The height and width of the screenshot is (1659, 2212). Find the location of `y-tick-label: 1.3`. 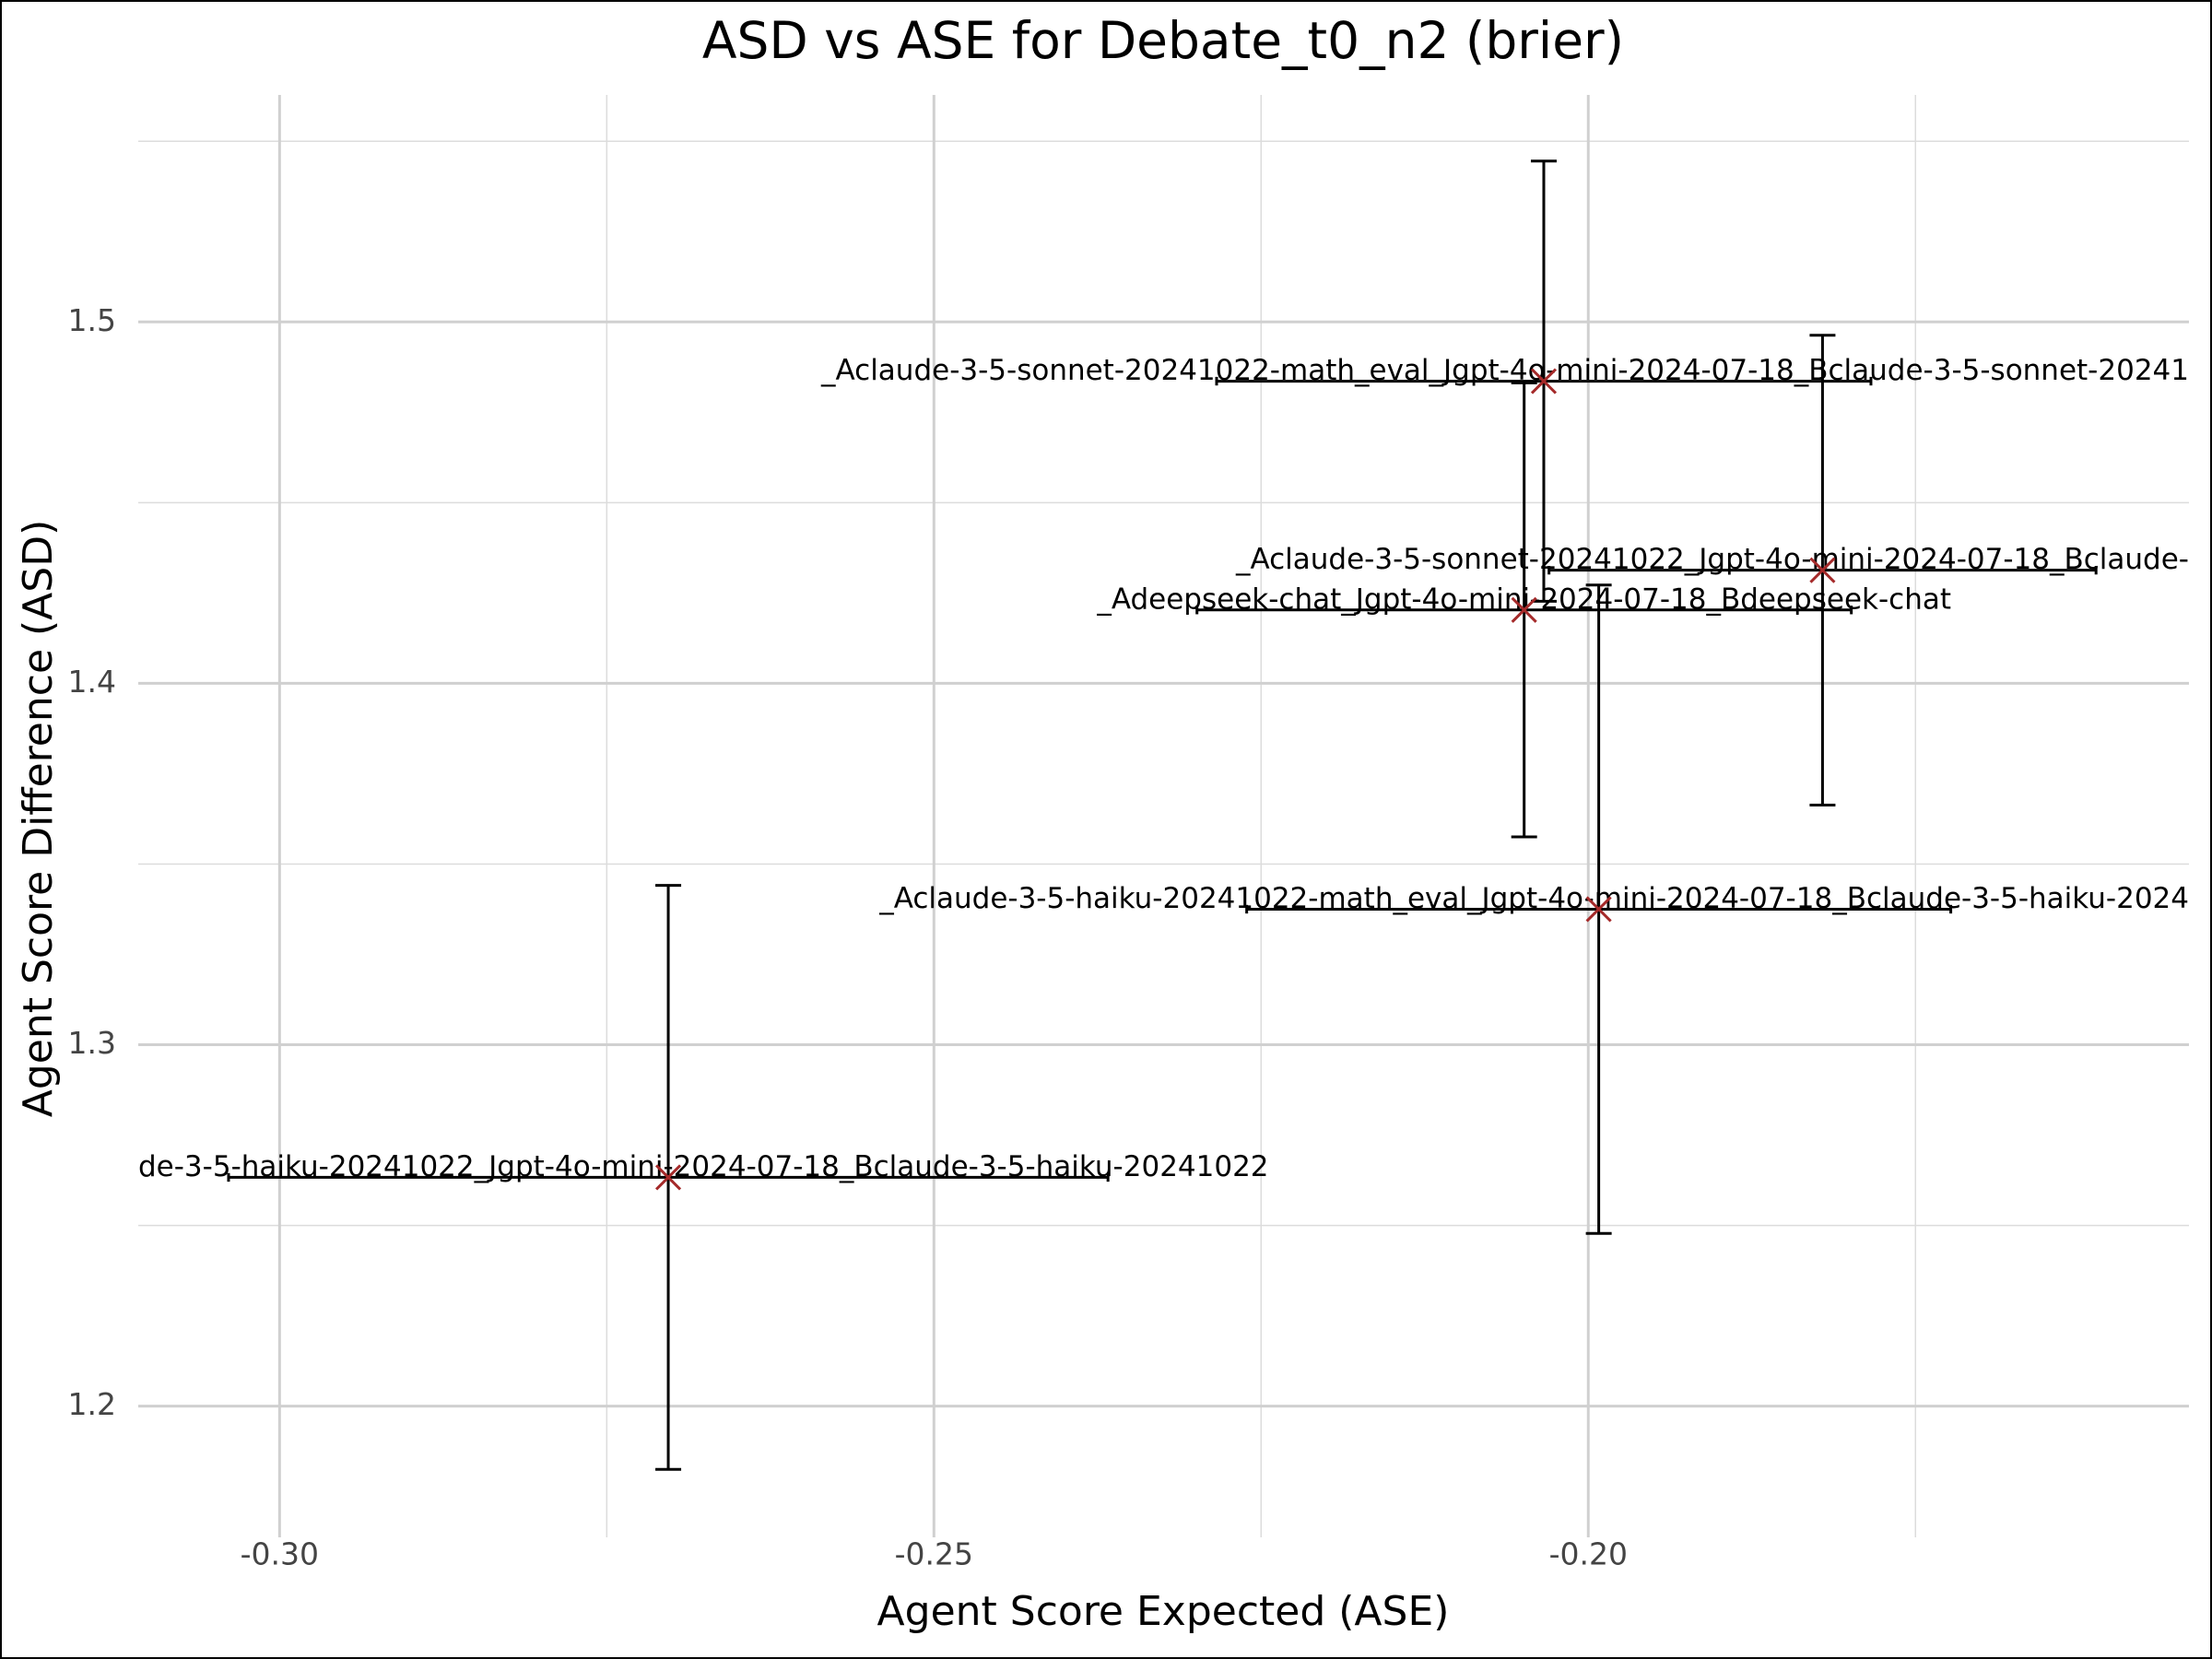

y-tick-label: 1.3 is located at coordinates (92, 1043).